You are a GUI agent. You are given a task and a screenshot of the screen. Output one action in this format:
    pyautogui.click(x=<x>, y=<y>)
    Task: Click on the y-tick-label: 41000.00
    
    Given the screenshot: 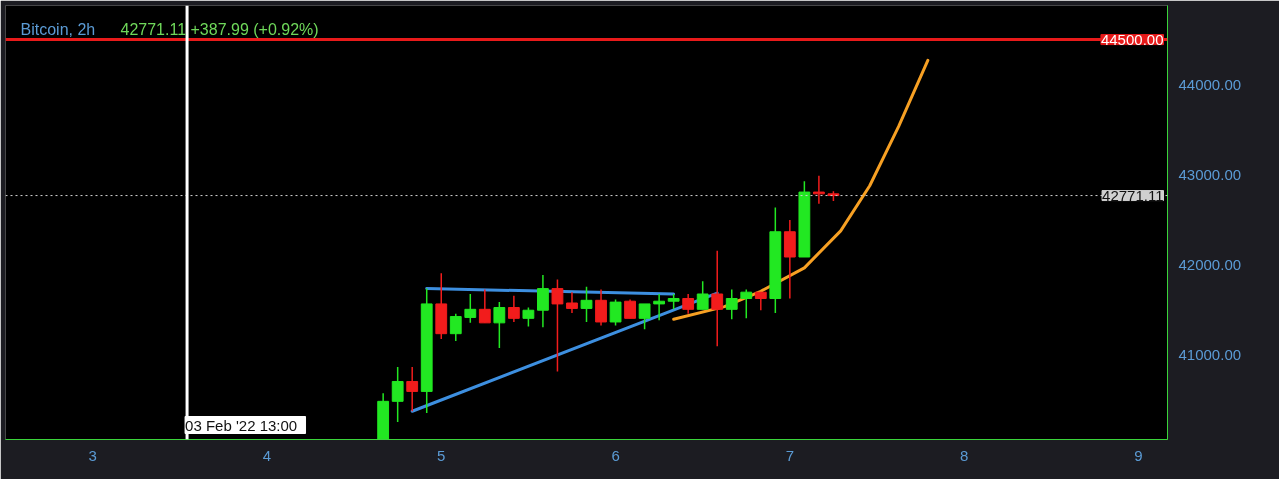 What is the action you would take?
    pyautogui.click(x=1210, y=355)
    